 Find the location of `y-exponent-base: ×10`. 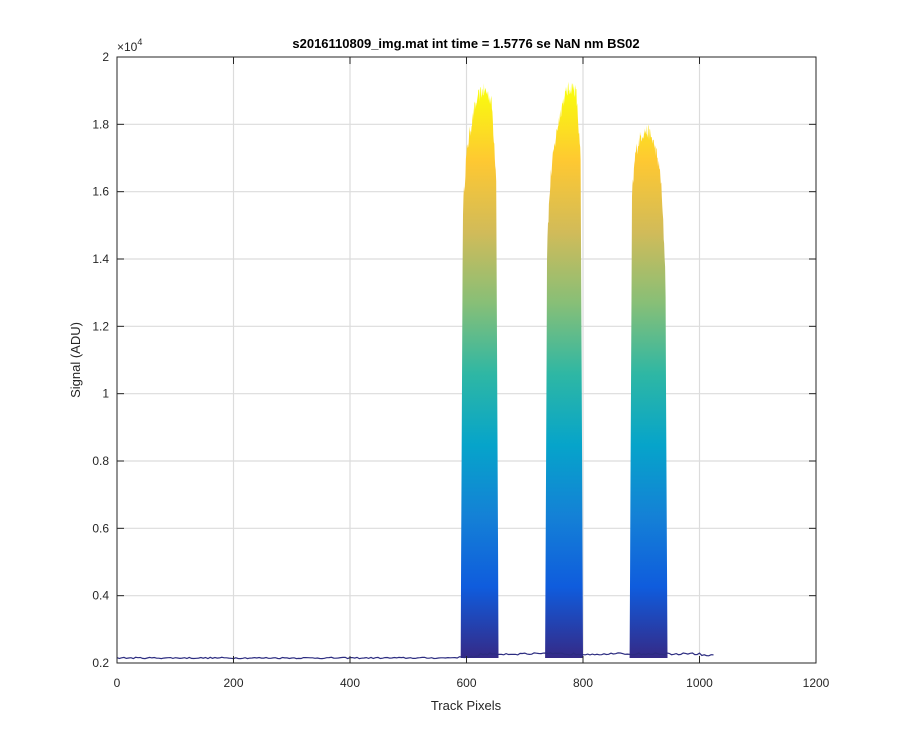

y-exponent-base: ×10 is located at coordinates (127, 47).